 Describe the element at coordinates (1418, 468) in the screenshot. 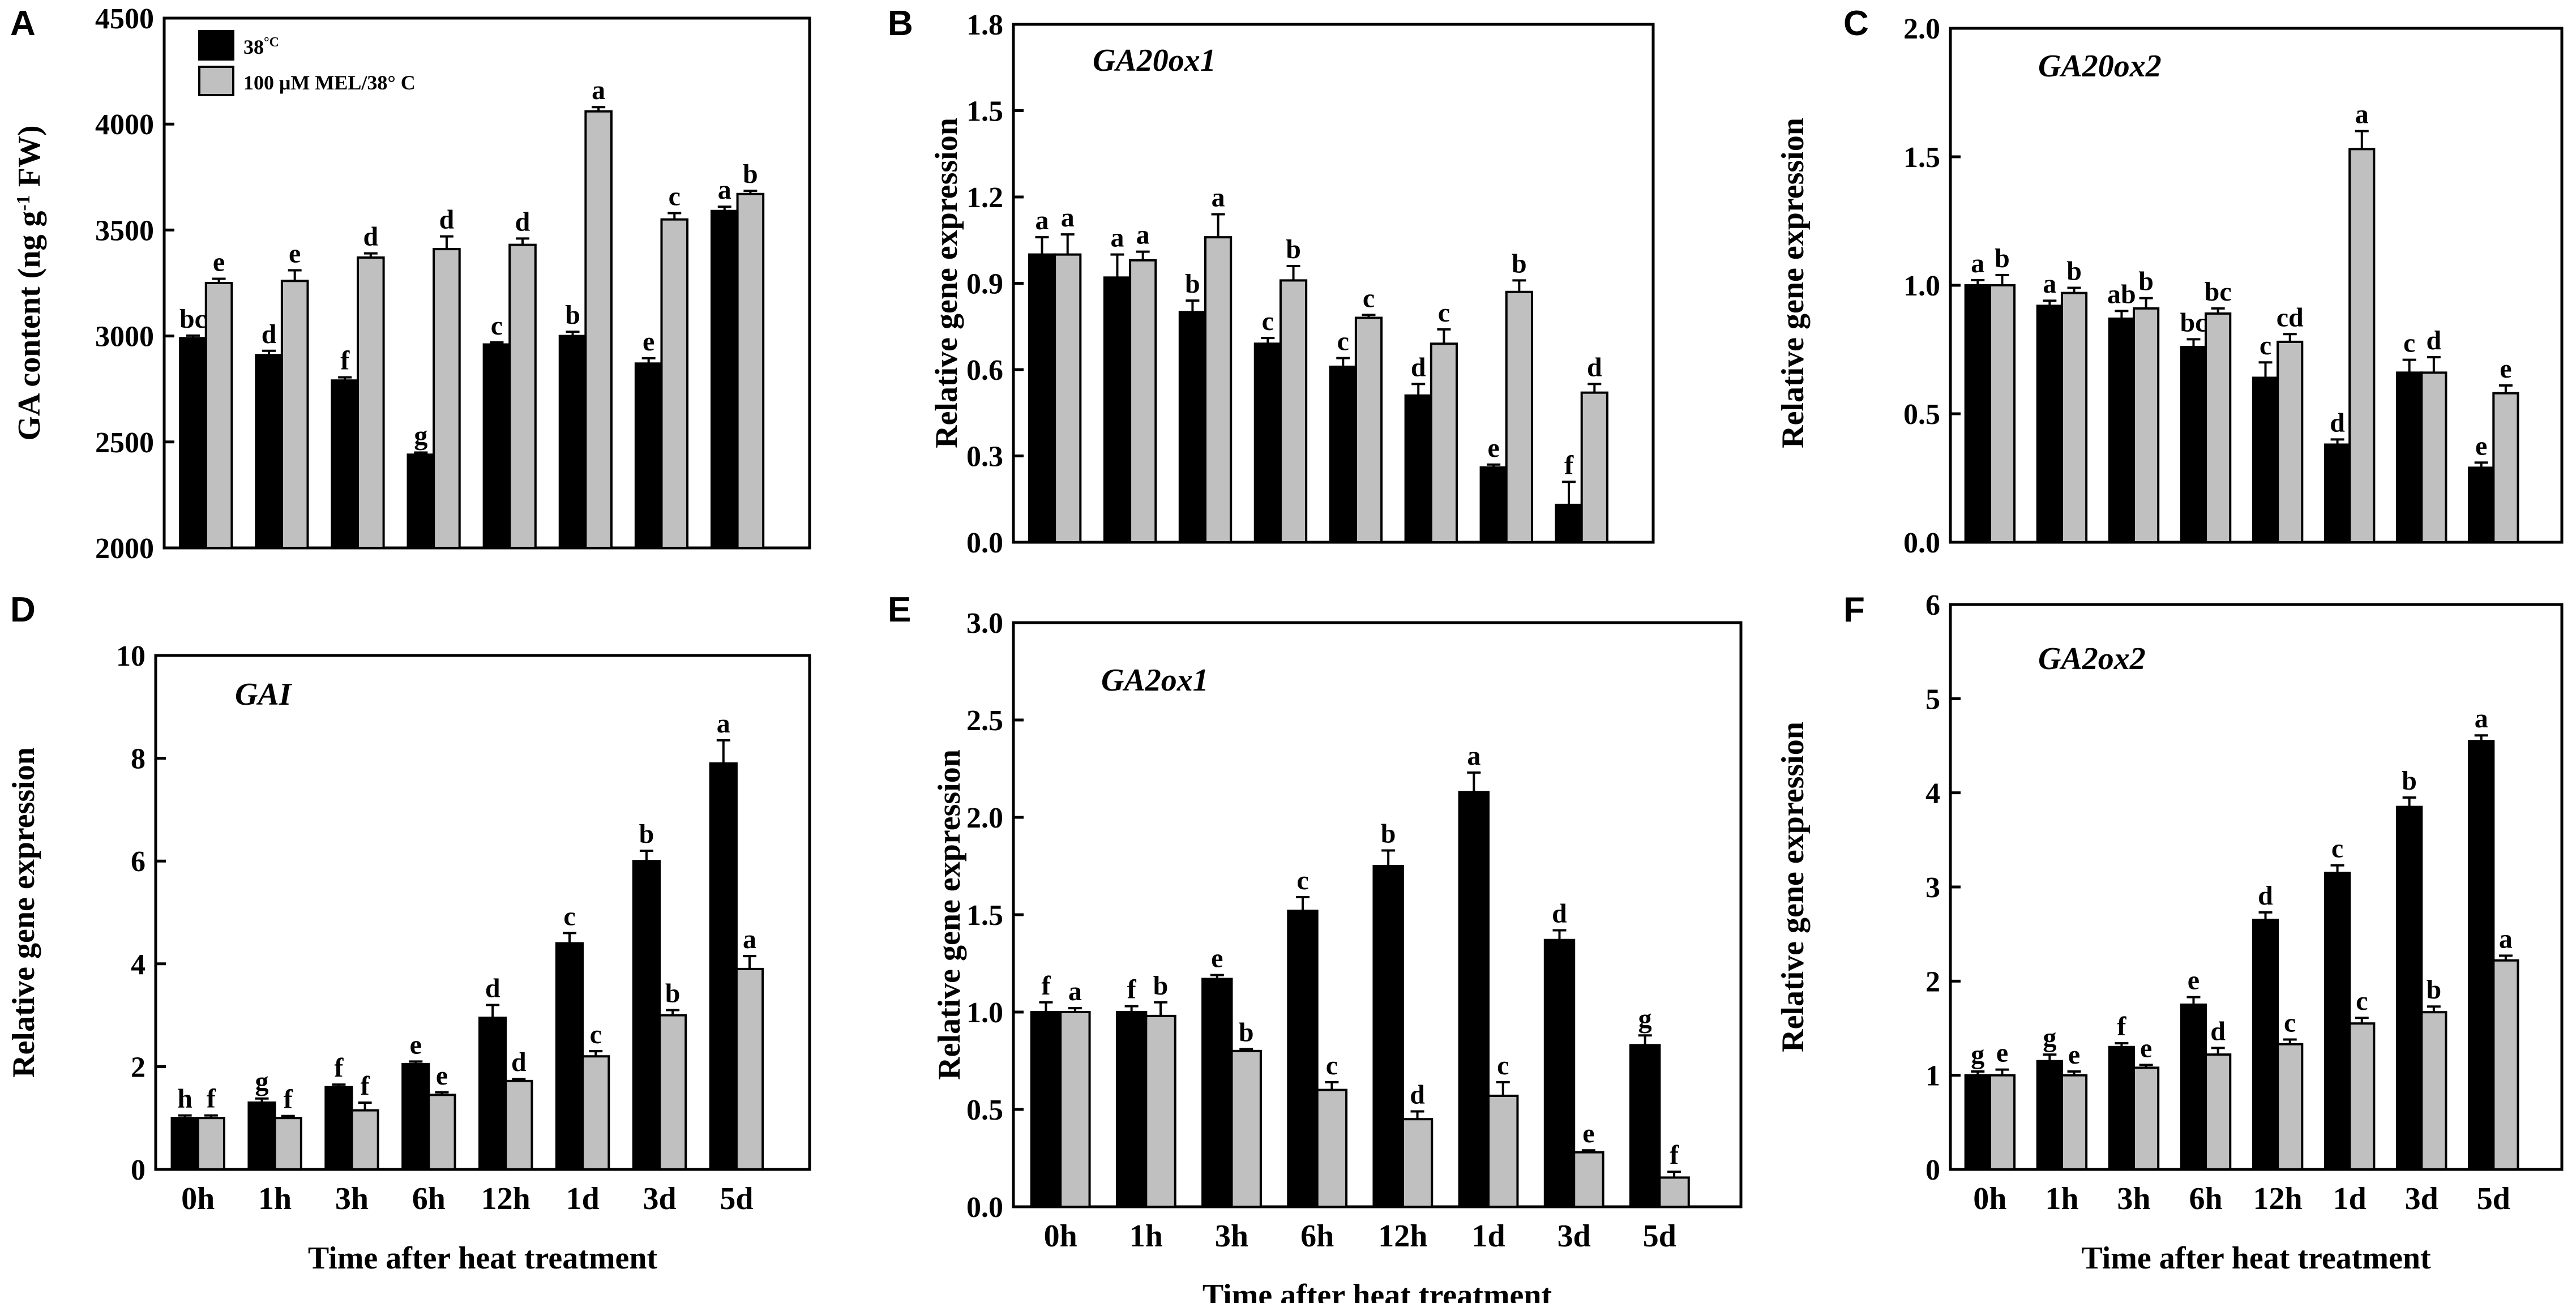

I see `panel-b-bar-s1-1d` at that location.